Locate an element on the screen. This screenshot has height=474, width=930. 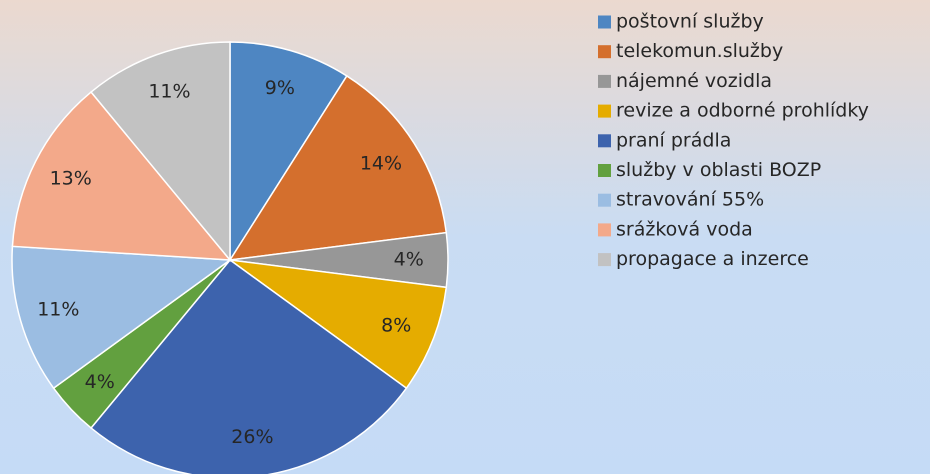
legend-label: nájemné vozidla is located at coordinates (694, 81).